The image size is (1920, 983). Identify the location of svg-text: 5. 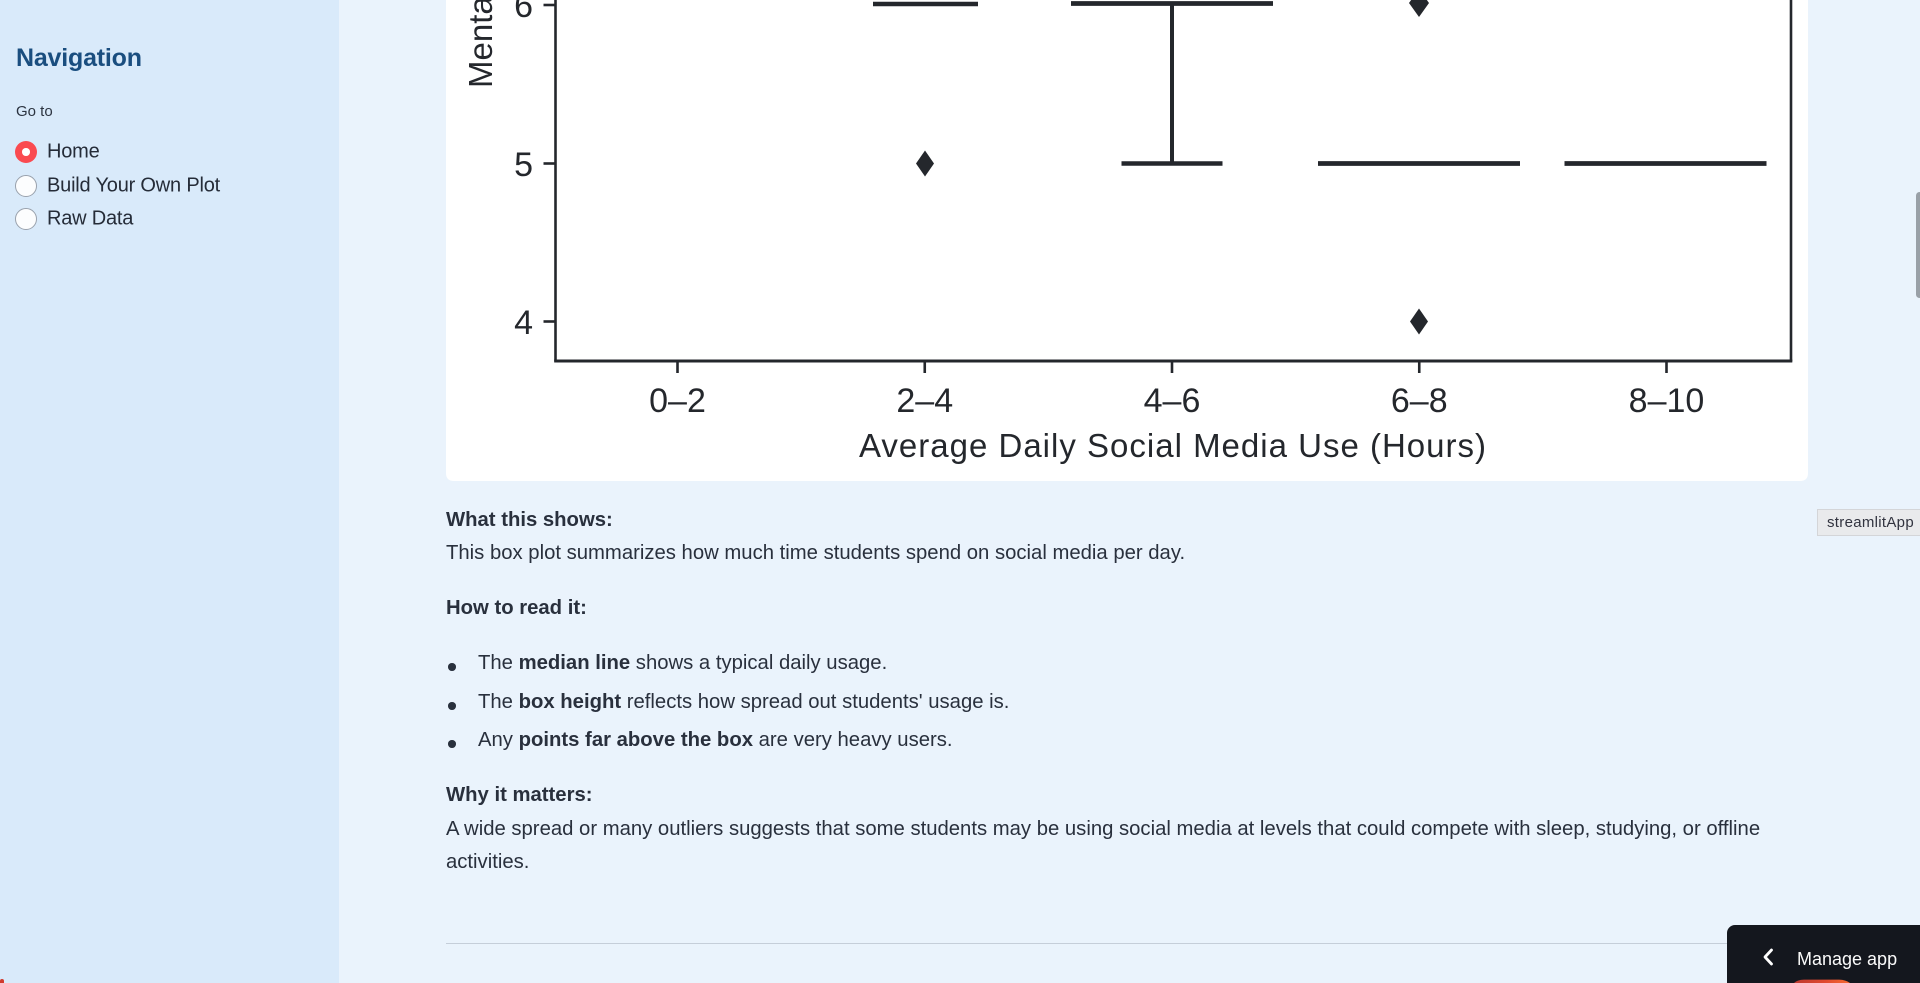
(523, 165).